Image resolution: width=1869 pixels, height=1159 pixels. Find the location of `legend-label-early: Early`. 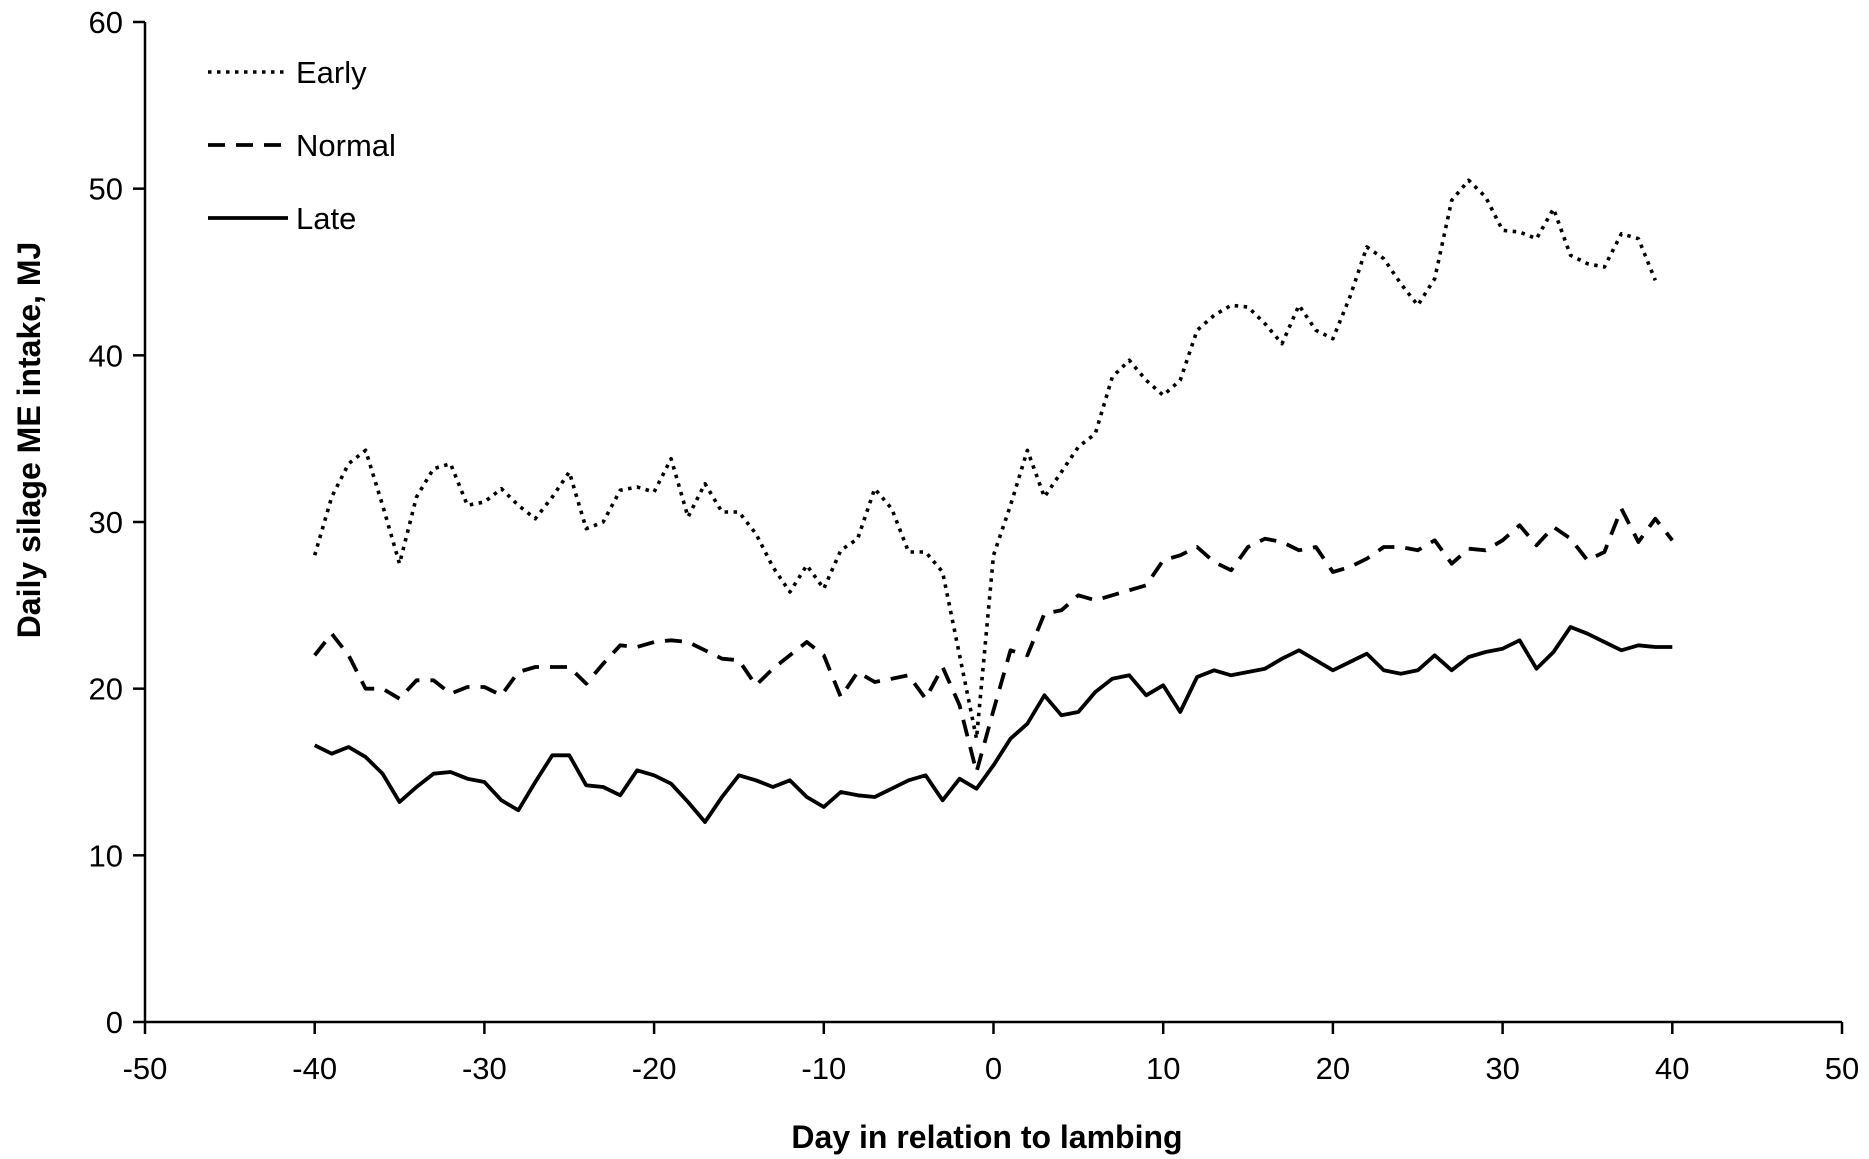

legend-label-early: Early is located at coordinates (331, 72).